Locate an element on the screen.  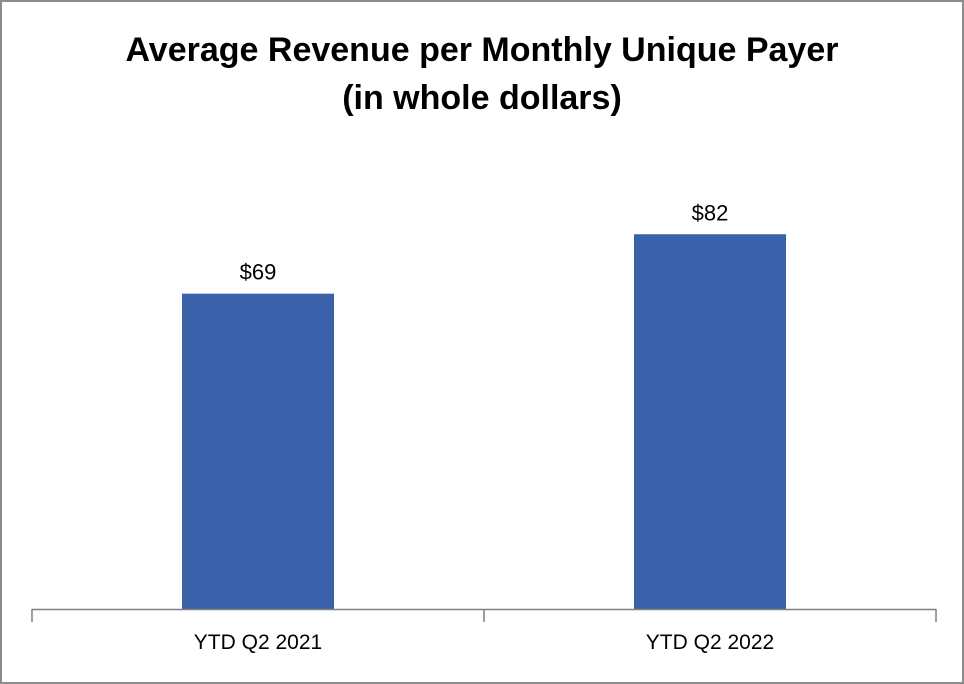
chart-title-line-1: Average Revenue per Monthly Unique Payer is located at coordinates (482, 50).